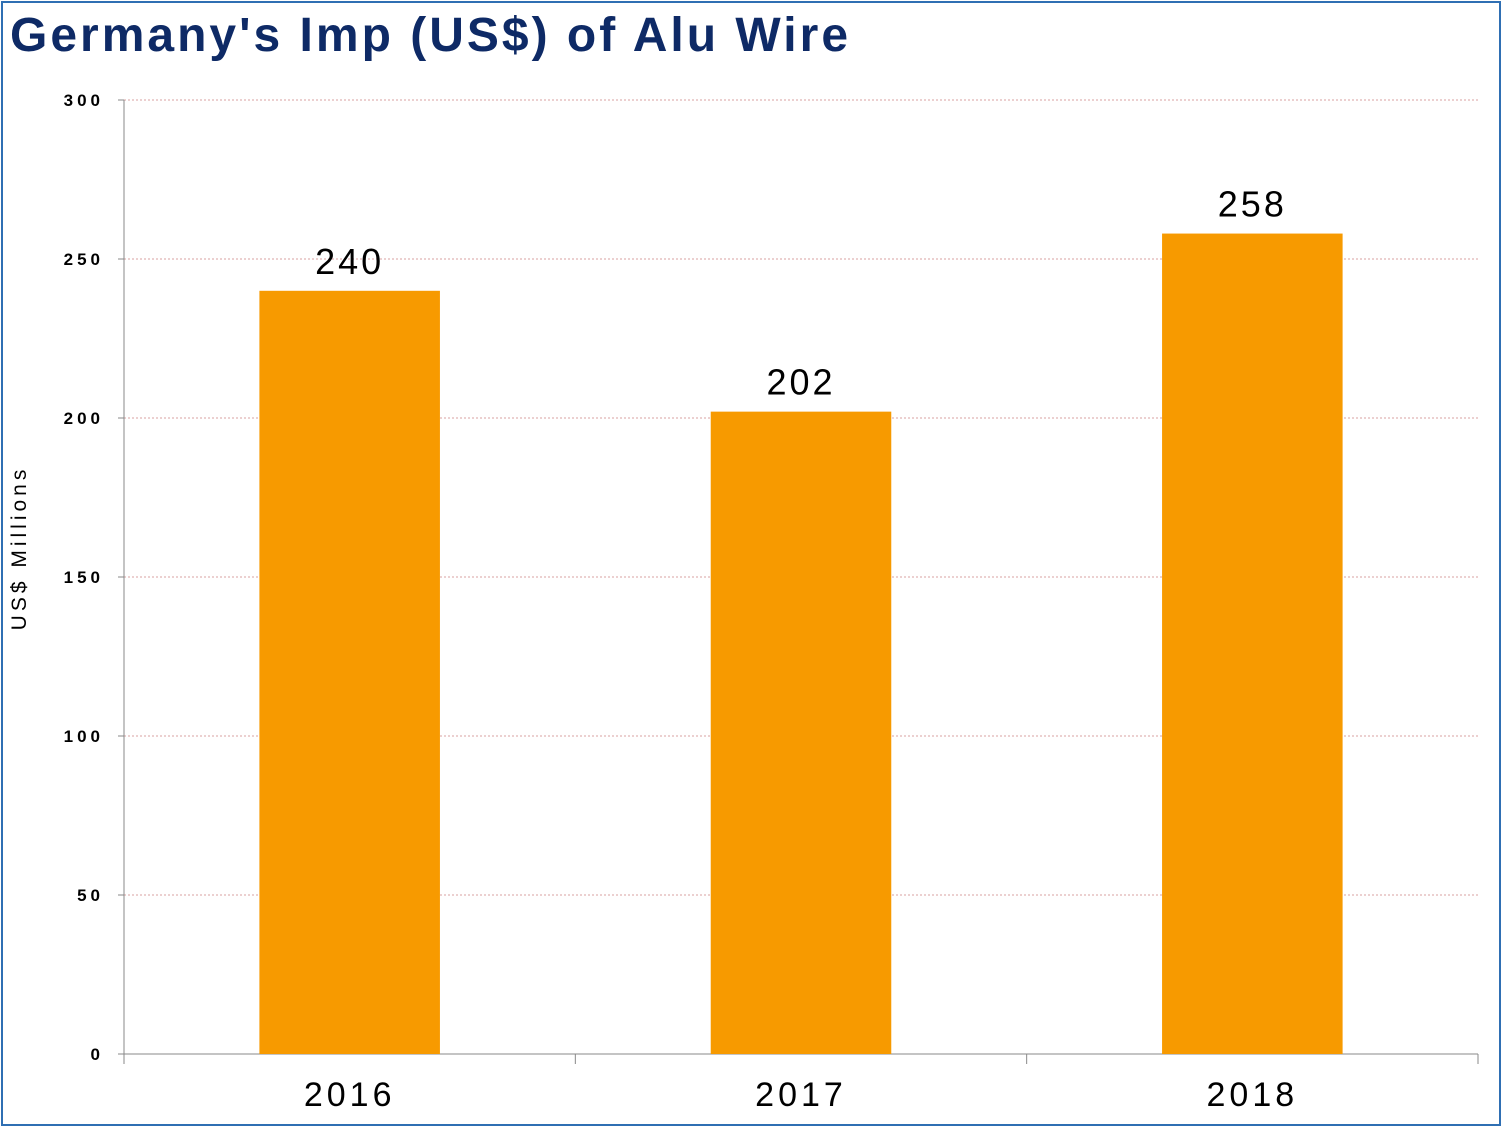 The width and height of the screenshot is (1502, 1127). What do you see at coordinates (84, 100) in the screenshot?
I see `y-tick-label: 300` at bounding box center [84, 100].